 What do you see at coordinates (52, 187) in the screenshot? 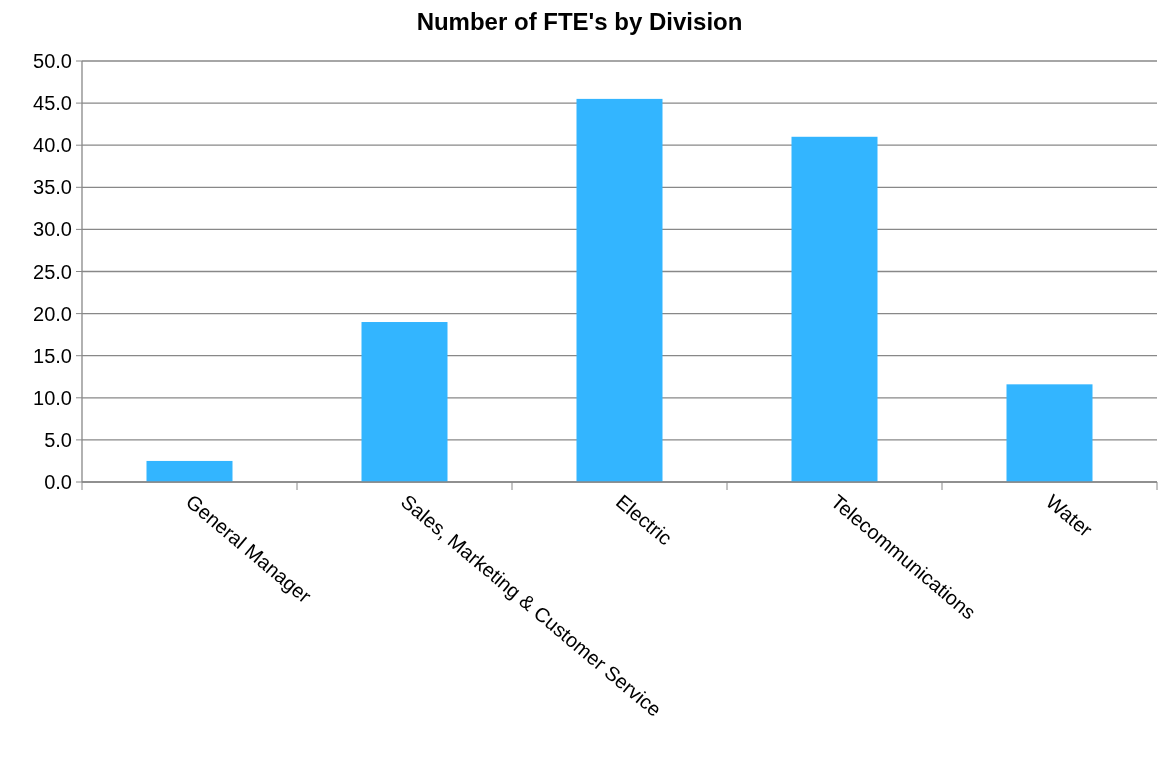
I see `y-tick-label: 35.0` at bounding box center [52, 187].